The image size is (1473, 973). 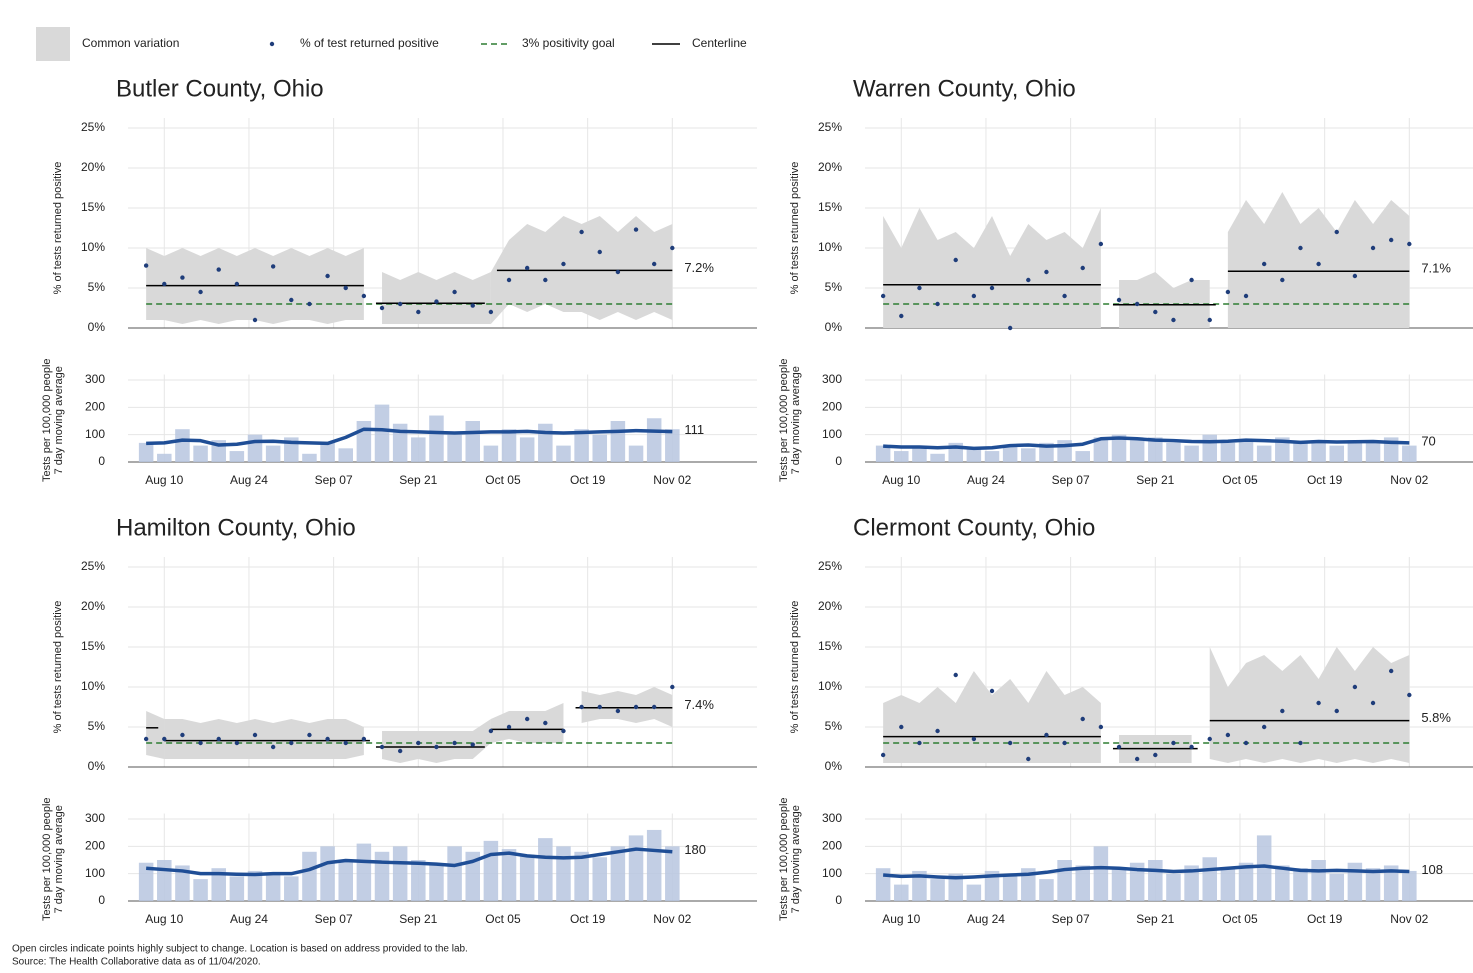 What do you see at coordinates (830, 566) in the screenshot?
I see `y-tick-label: 25%` at bounding box center [830, 566].